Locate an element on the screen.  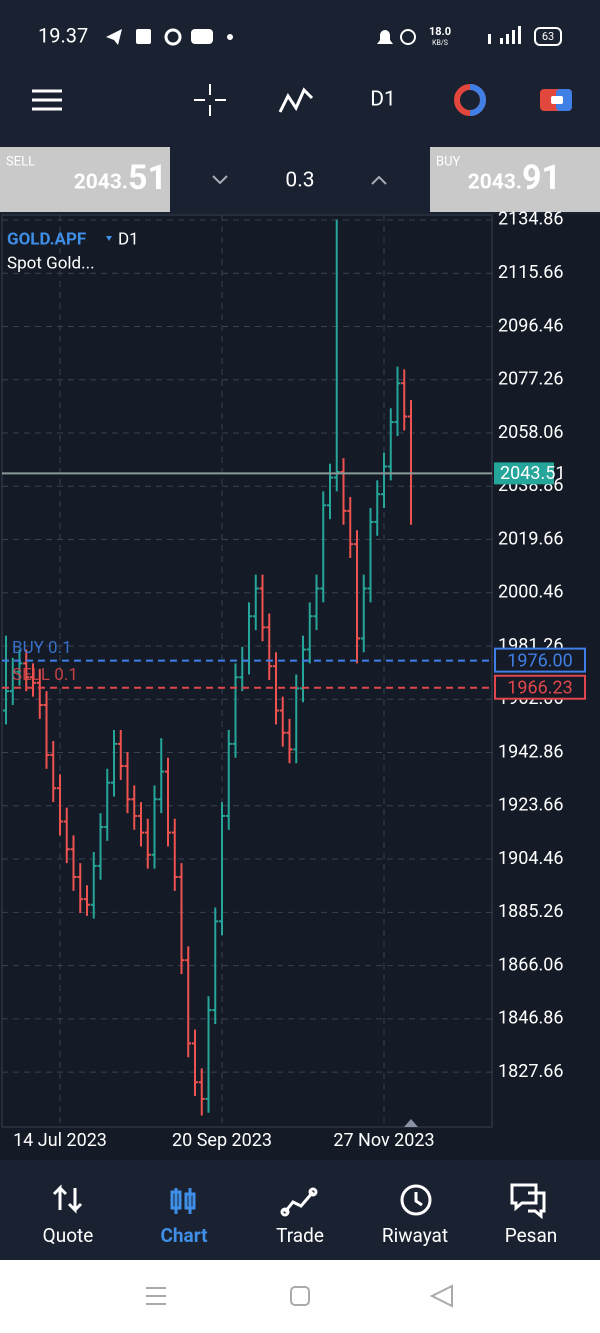
x-tick-label: 20 Sep 2023 is located at coordinates (222, 1140).